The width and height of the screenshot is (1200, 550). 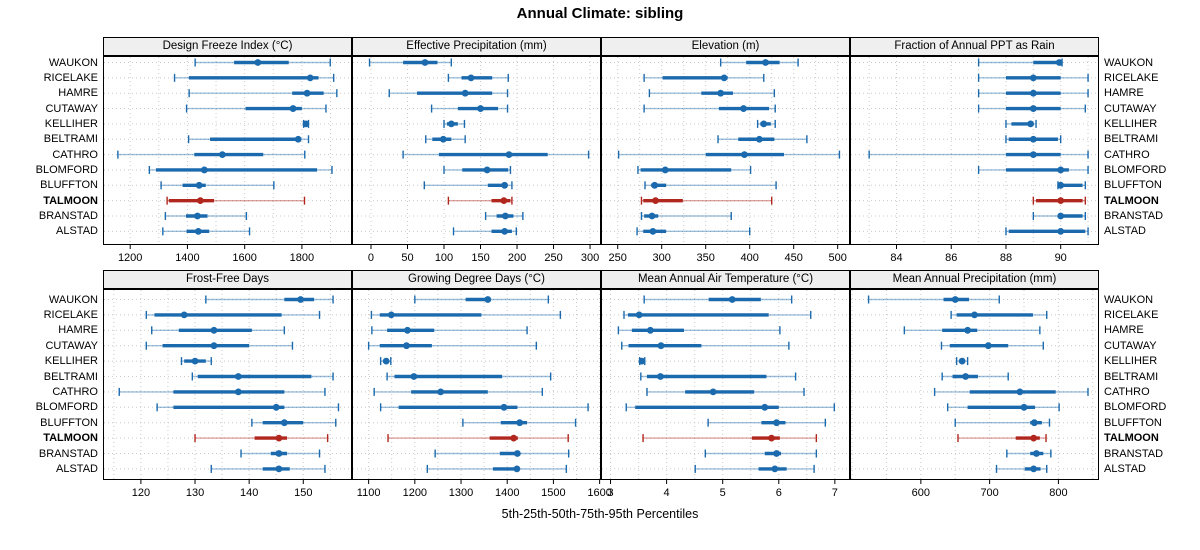 I want to click on percentile-row-talmoon, so click(x=1059, y=200).